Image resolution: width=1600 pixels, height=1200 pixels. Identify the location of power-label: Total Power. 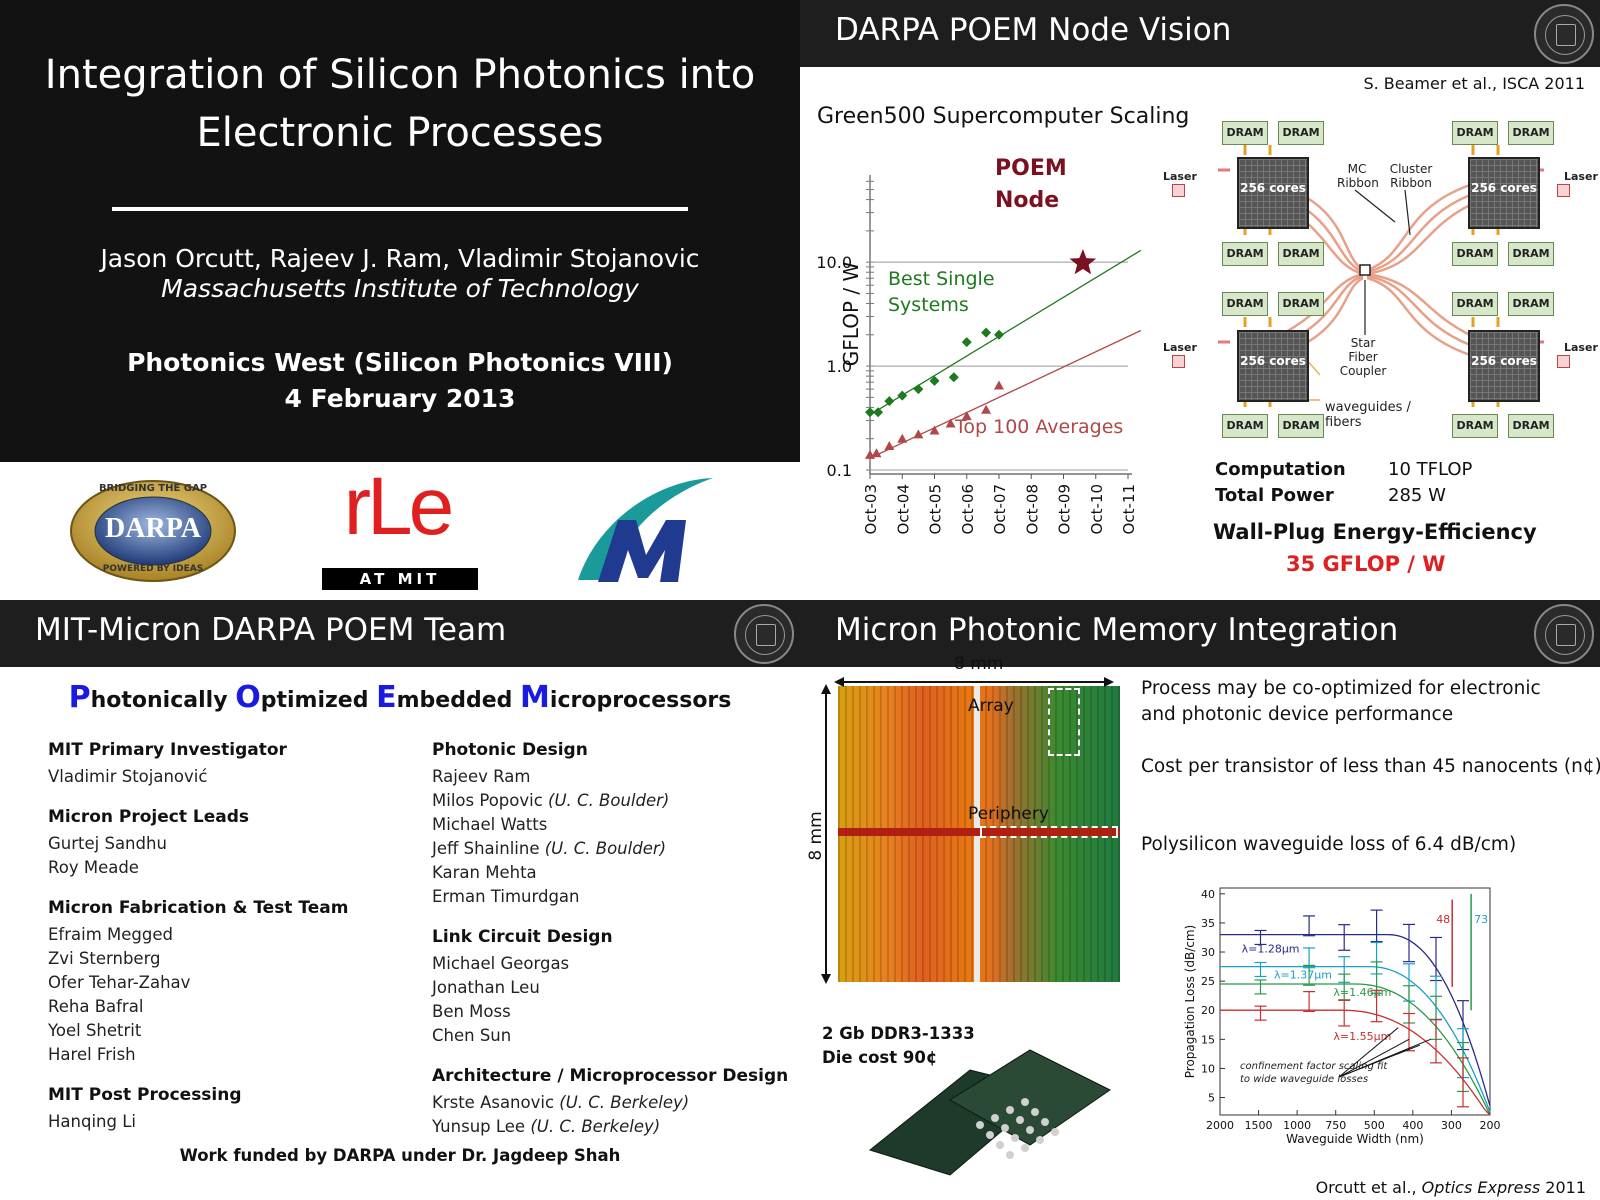
(1274, 495).